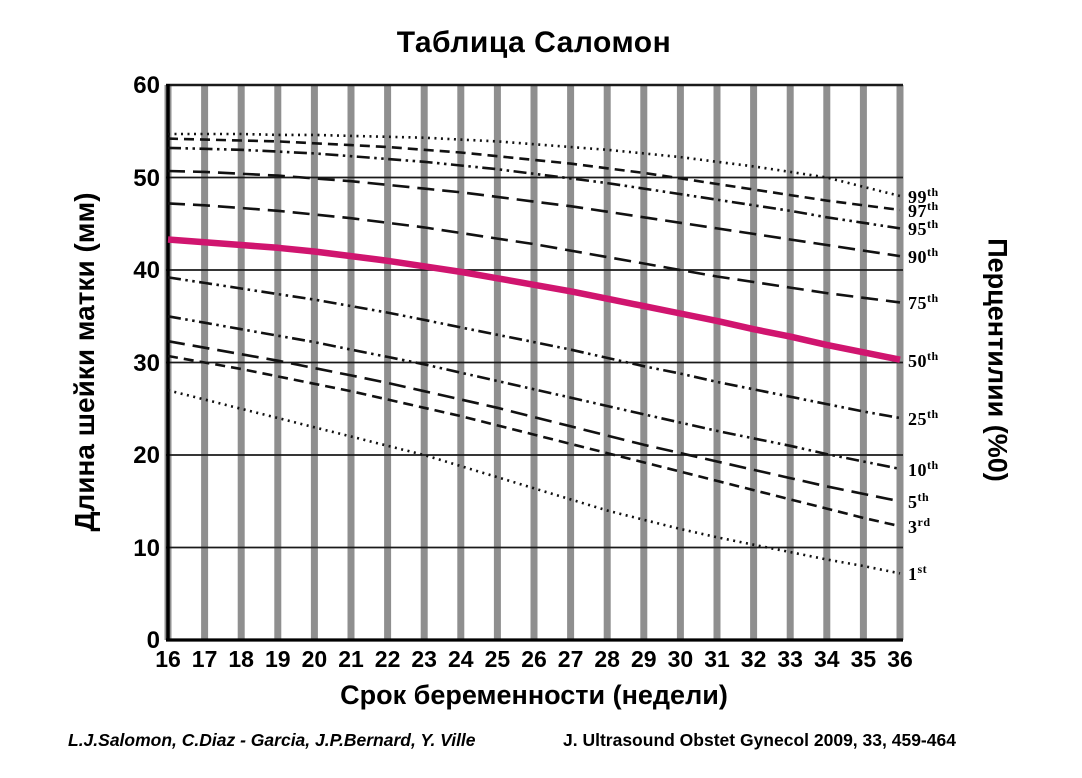  I want to click on percentile-curve-10th, so click(534, 393).